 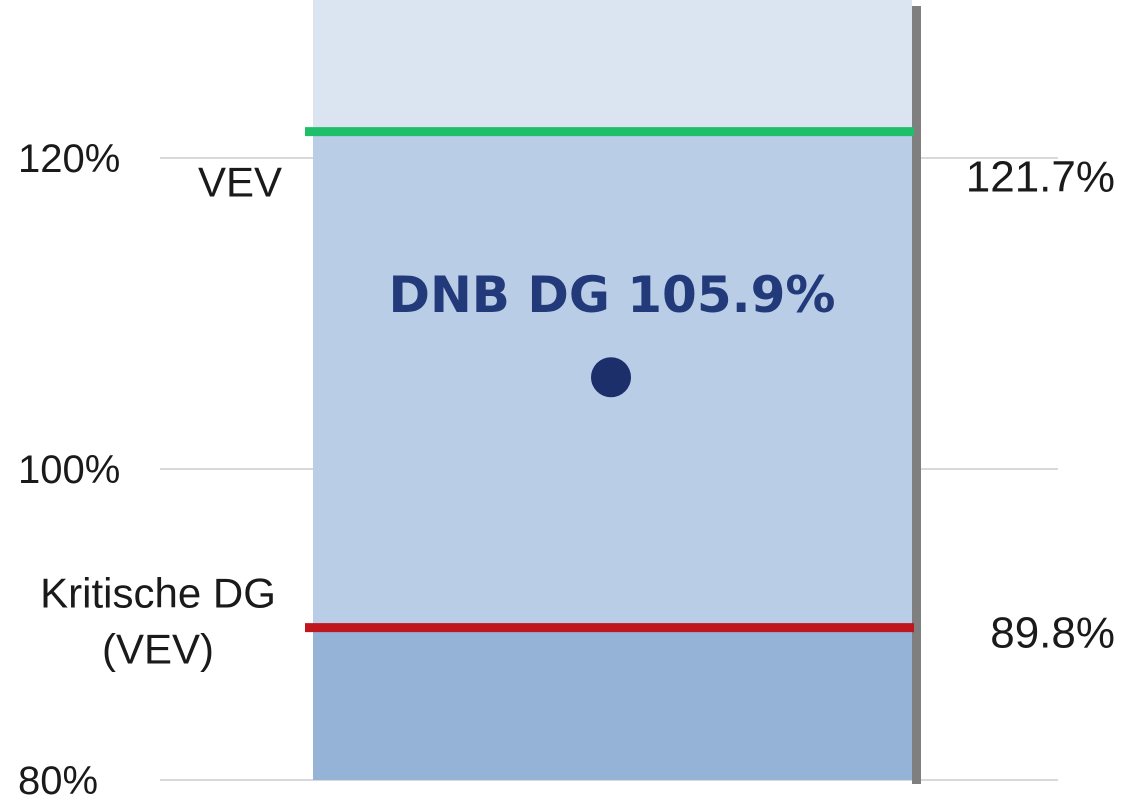 What do you see at coordinates (1052, 633) in the screenshot?
I see `kritische-dg-value-label: 89.8%` at bounding box center [1052, 633].